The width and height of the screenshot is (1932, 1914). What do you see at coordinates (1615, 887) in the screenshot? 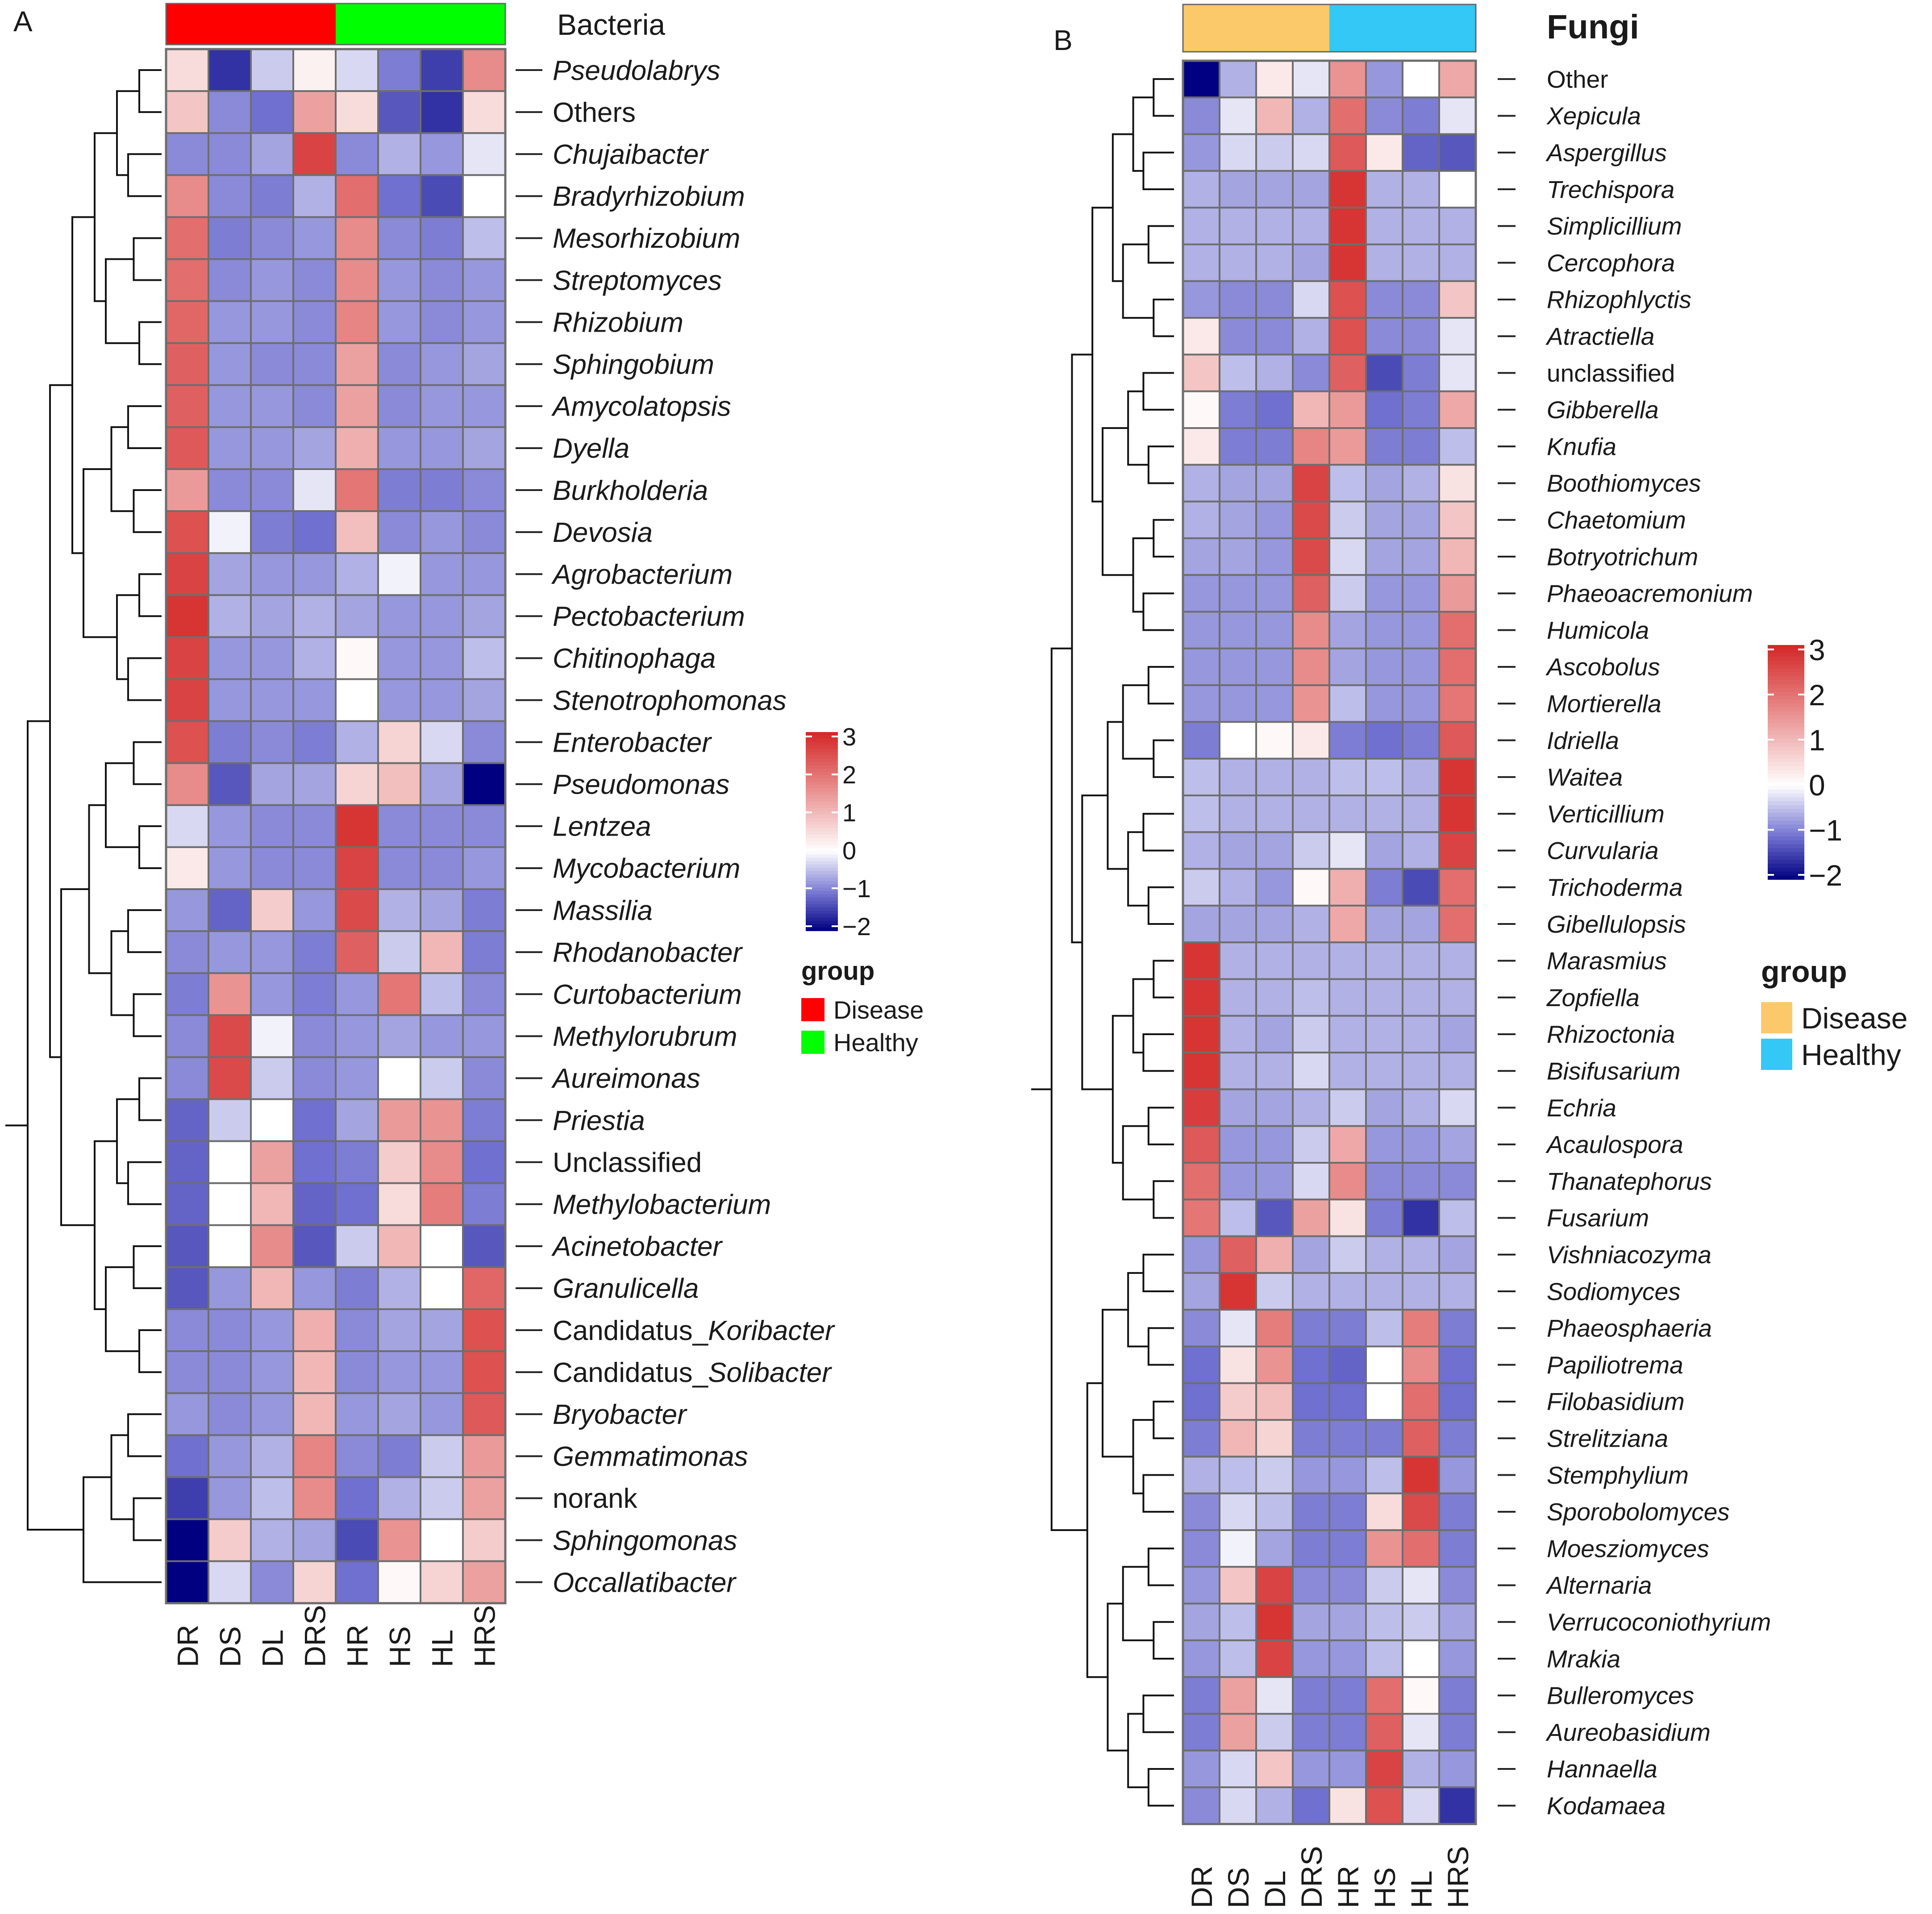
I see `row-label: Trichoderma` at bounding box center [1615, 887].